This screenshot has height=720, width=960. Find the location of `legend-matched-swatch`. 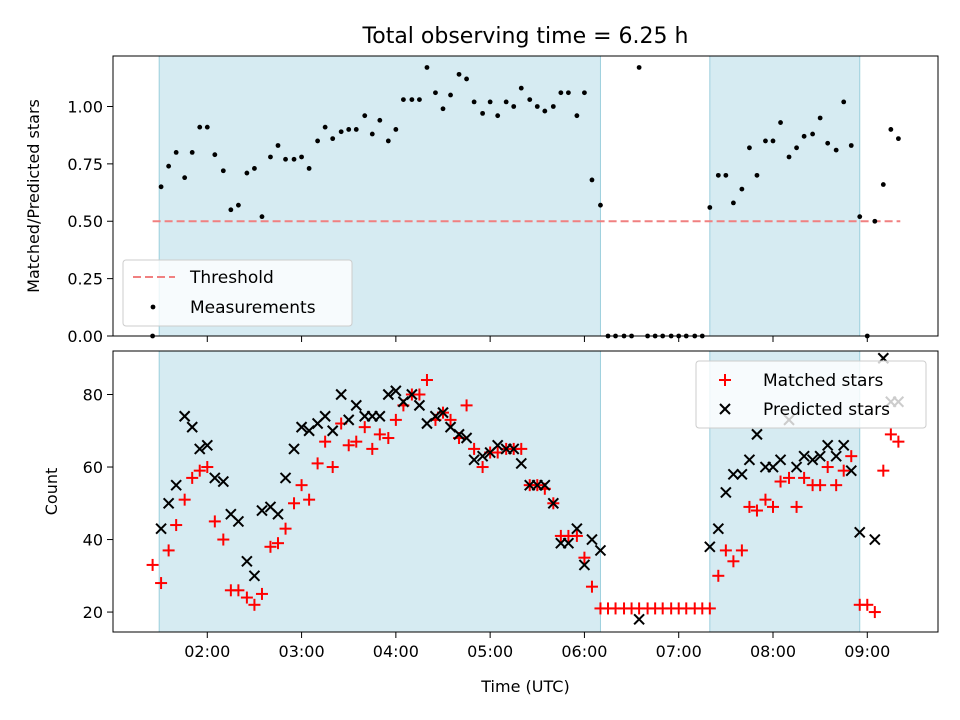

legend-matched-swatch is located at coordinates (725, 380).